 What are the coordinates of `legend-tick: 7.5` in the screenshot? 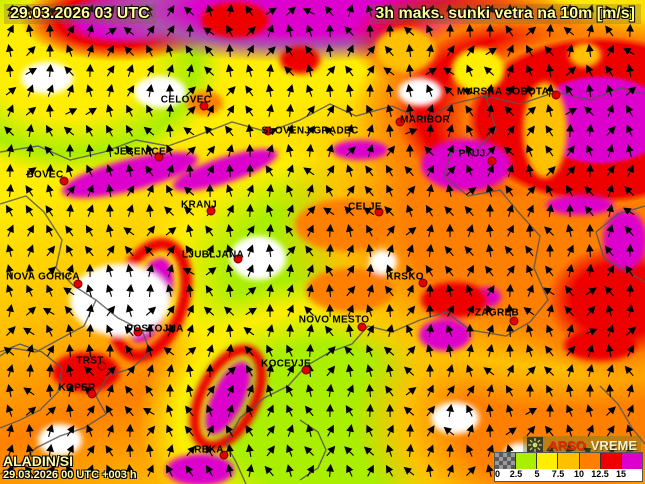 It's located at (558, 474).